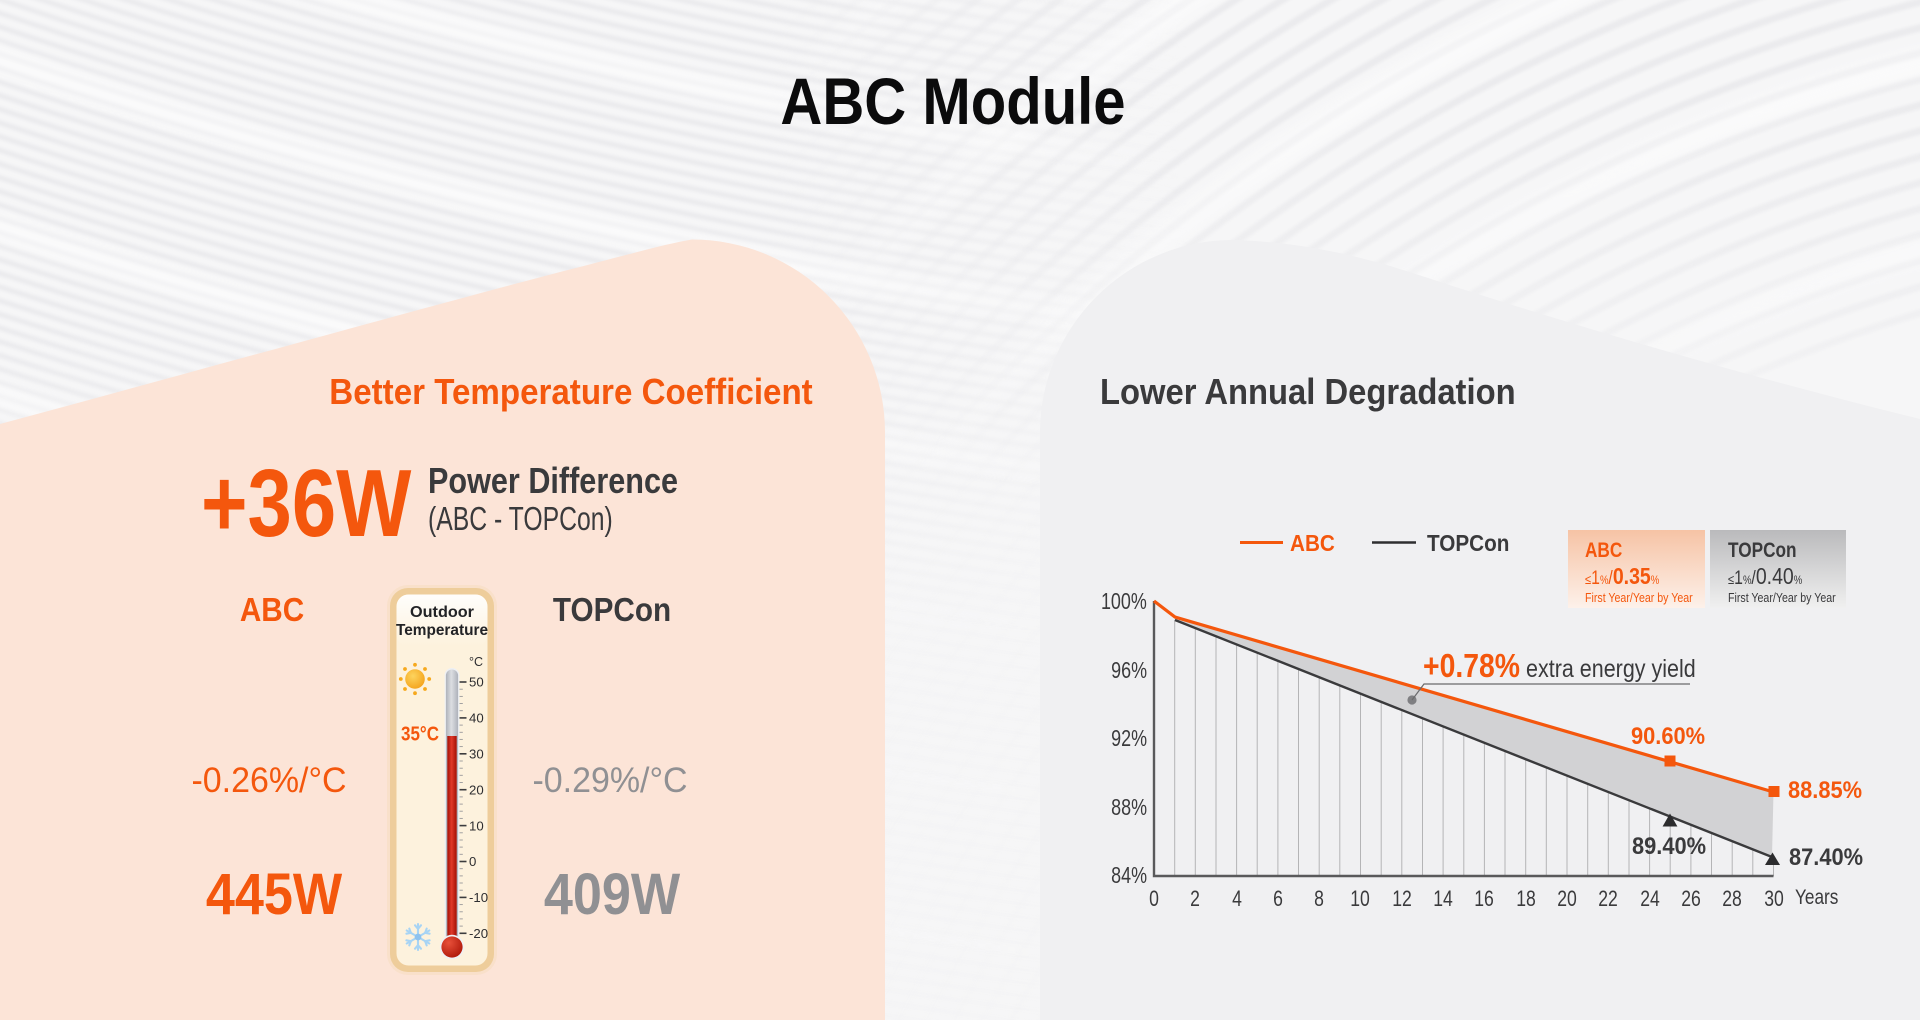 Image resolution: width=1920 pixels, height=1020 pixels. What do you see at coordinates (476, 789) in the screenshot?
I see `svg-text: 20` at bounding box center [476, 789].